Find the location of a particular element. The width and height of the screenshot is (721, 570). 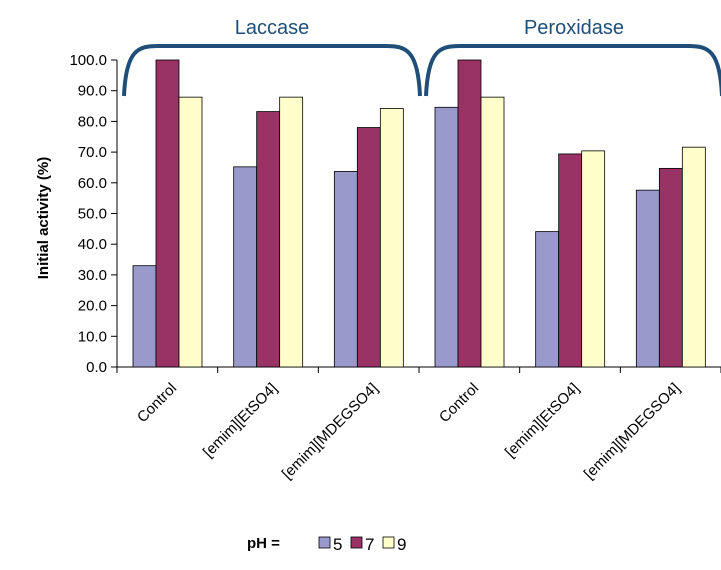

legend: pH = 5 7 9 is located at coordinates (326, 544).